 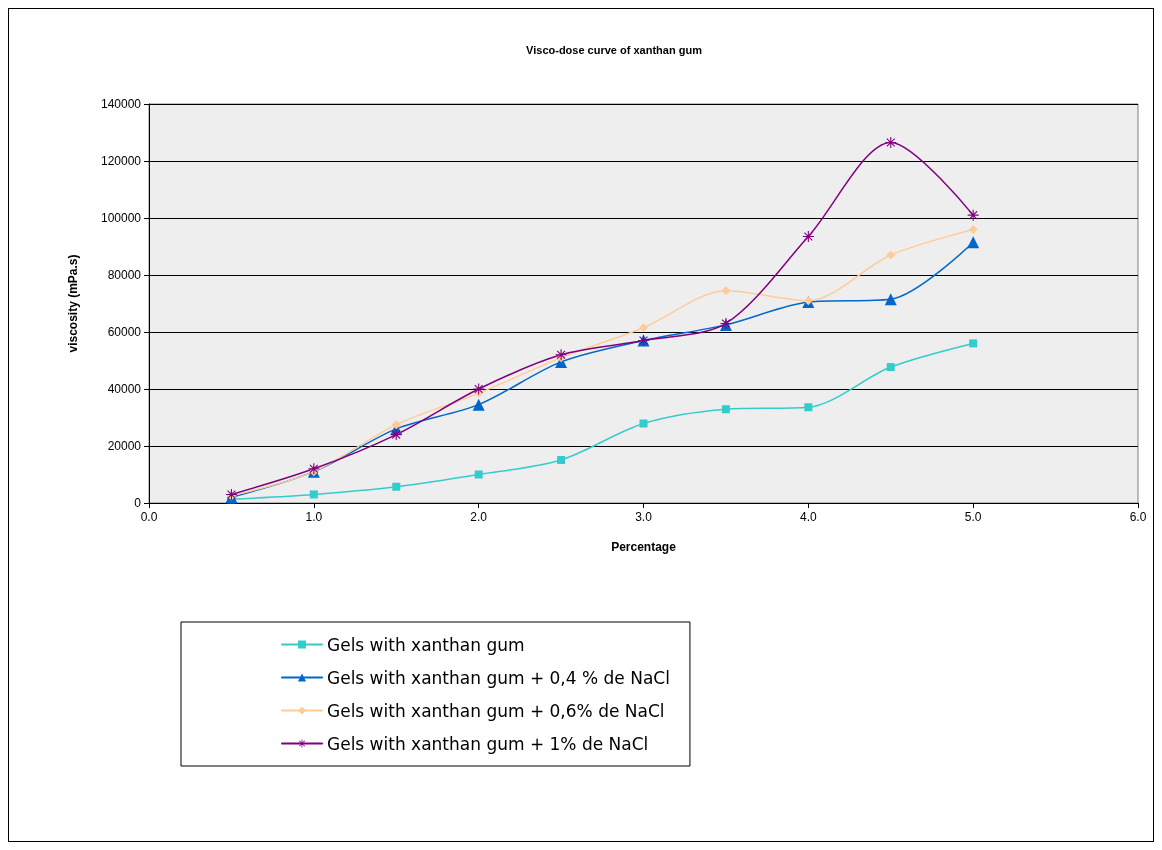 I want to click on y-tick-label: 60000, so click(x=124, y=332).